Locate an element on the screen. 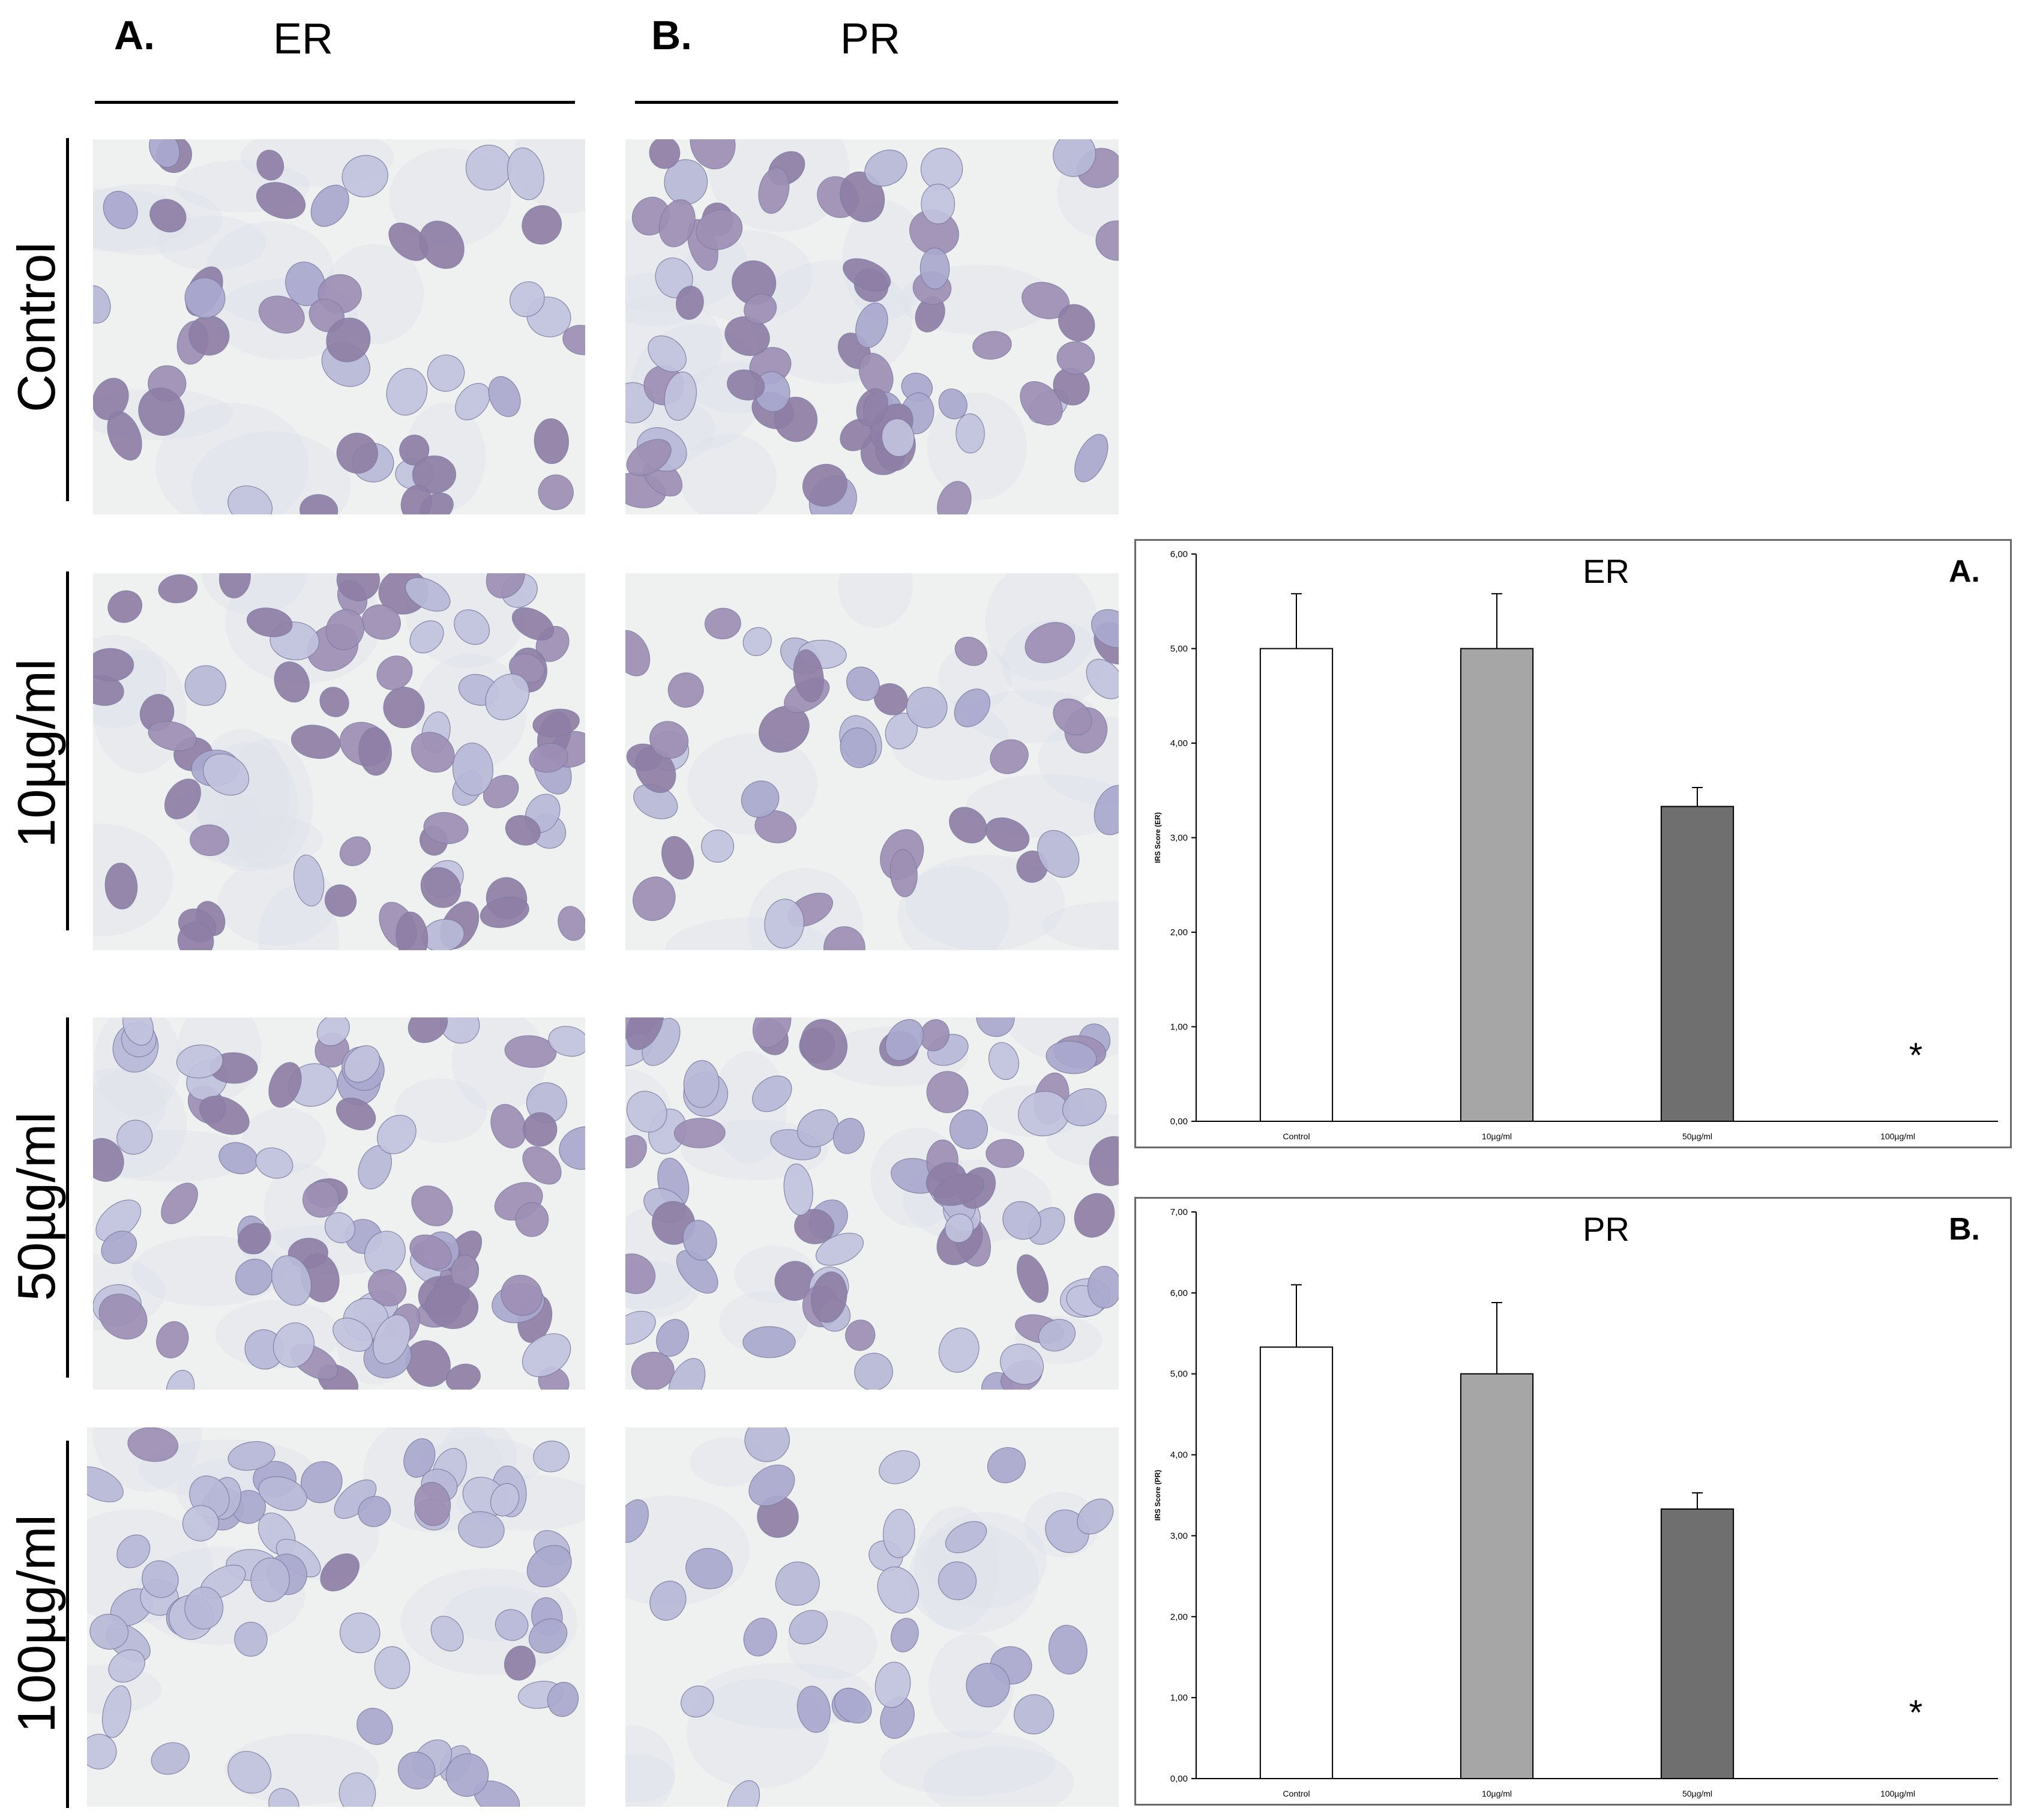 The height and width of the screenshot is (1820, 2019). chart-title: PR is located at coordinates (1606, 1229).